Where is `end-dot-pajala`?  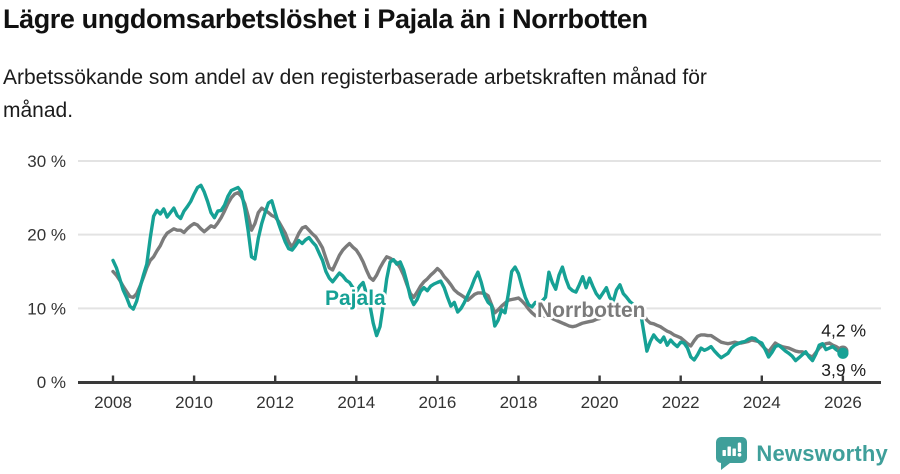
end-dot-pajala is located at coordinates (843, 353).